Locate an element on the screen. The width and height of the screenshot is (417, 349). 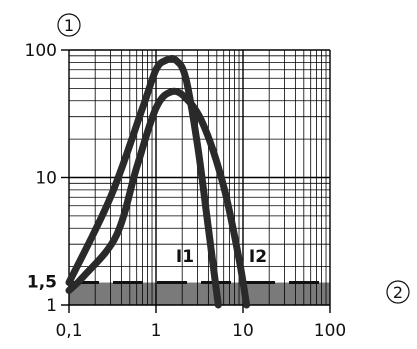
reference-line-label: 1,5 is located at coordinates (42, 283).